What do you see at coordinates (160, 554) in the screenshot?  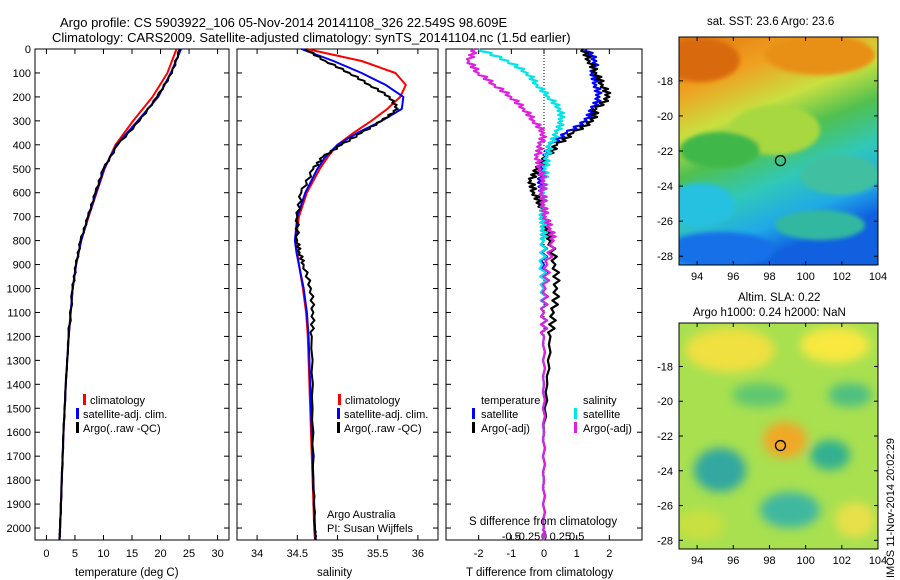 I see `x-tick-label: 20` at bounding box center [160, 554].